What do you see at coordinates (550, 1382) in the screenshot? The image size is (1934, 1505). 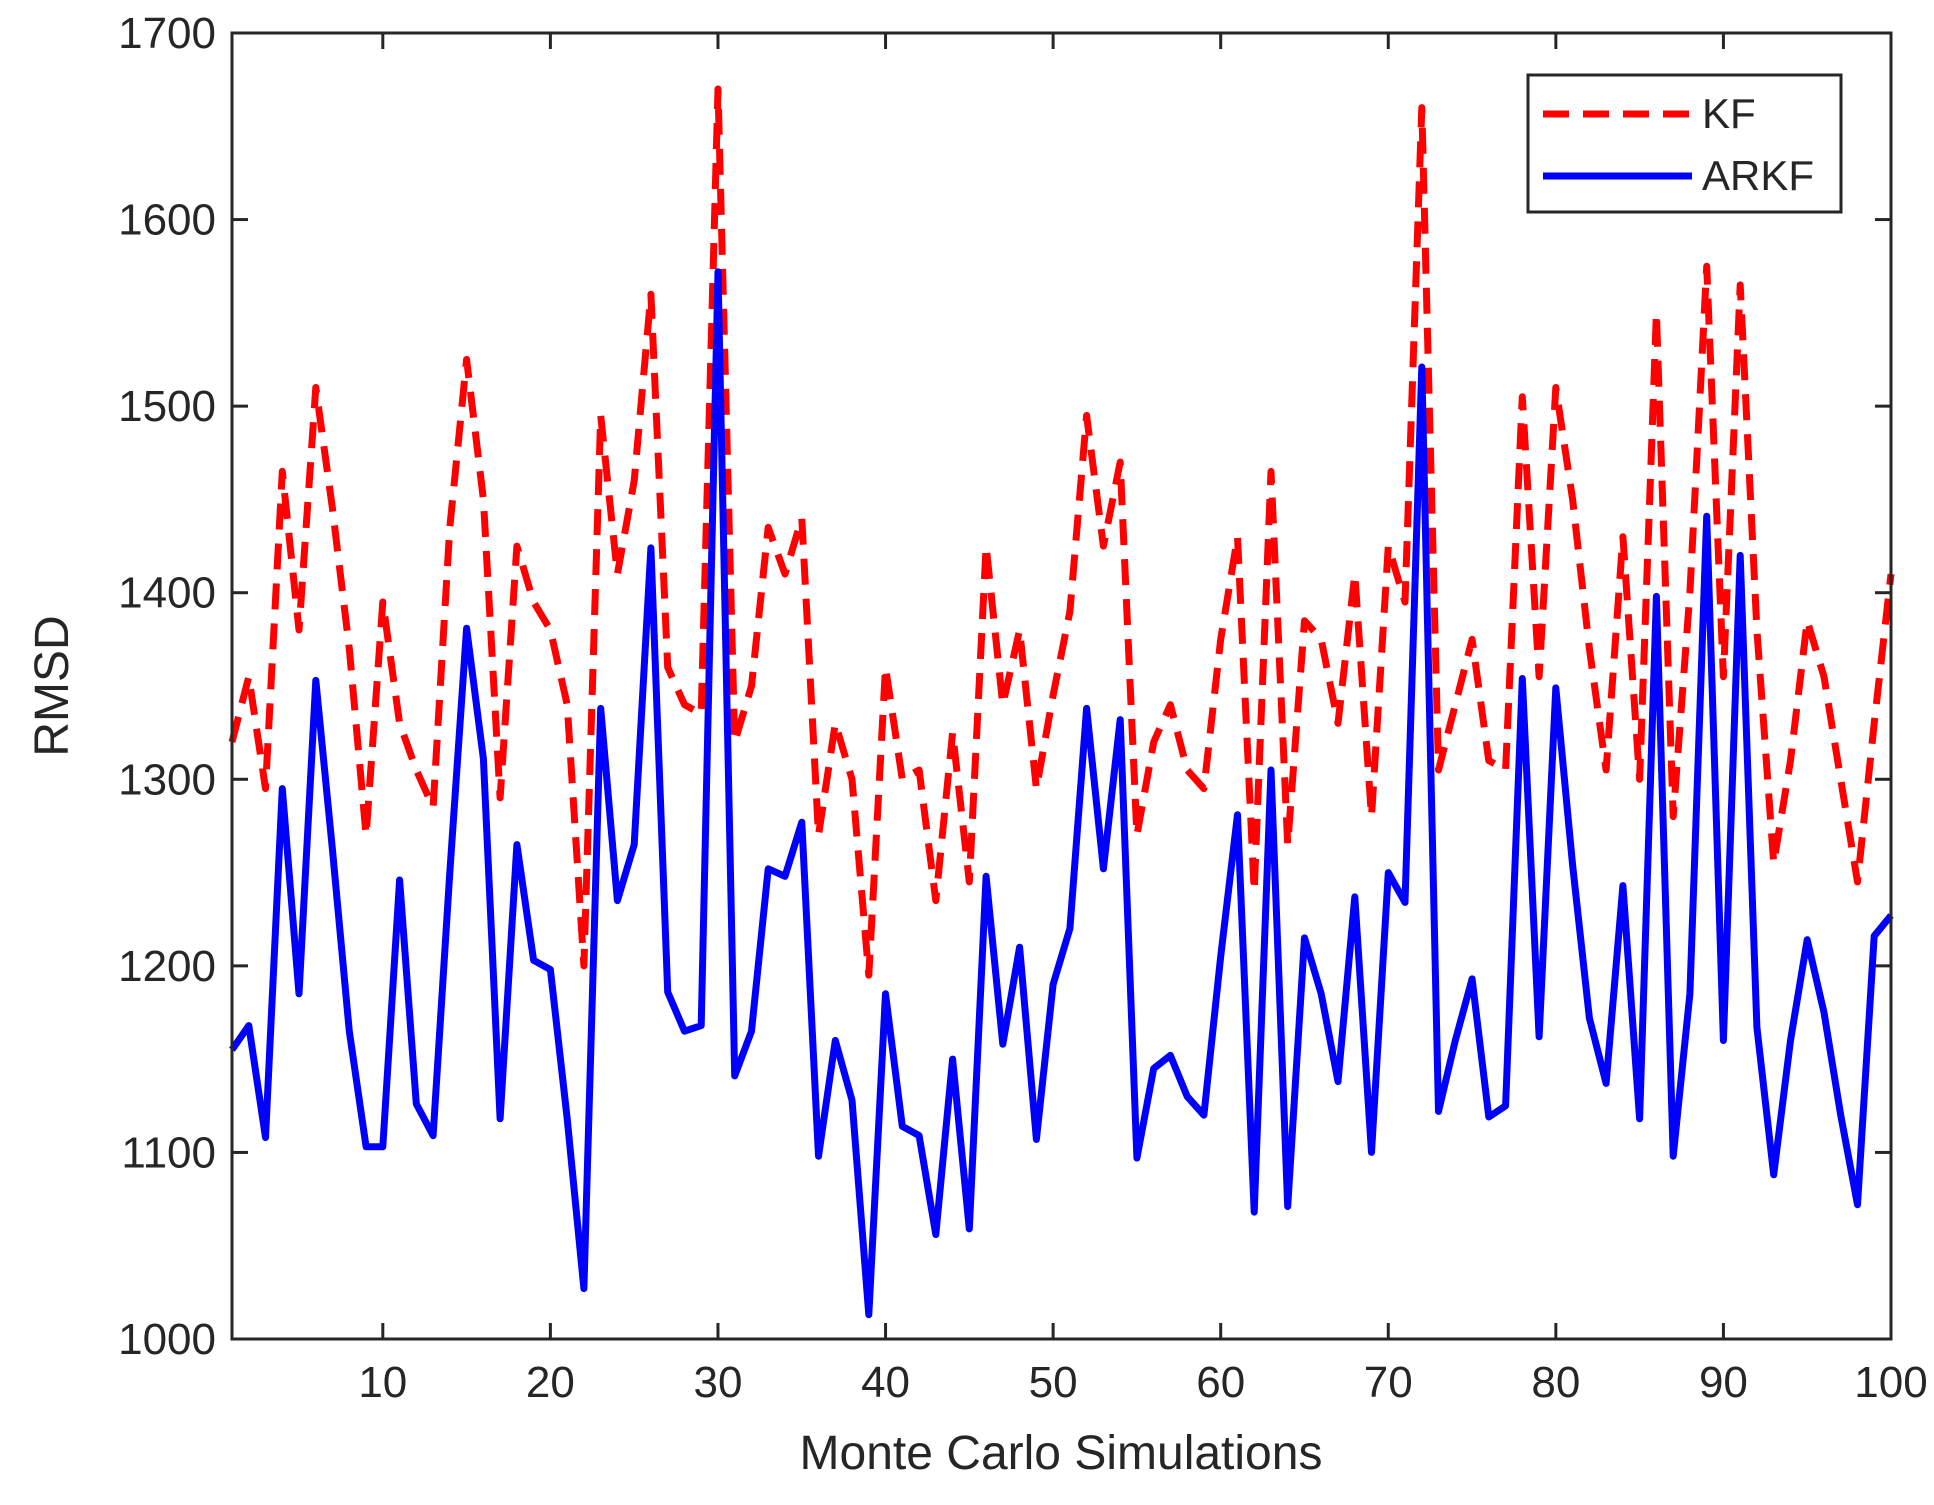 I see `x-tick-label: 20` at bounding box center [550, 1382].